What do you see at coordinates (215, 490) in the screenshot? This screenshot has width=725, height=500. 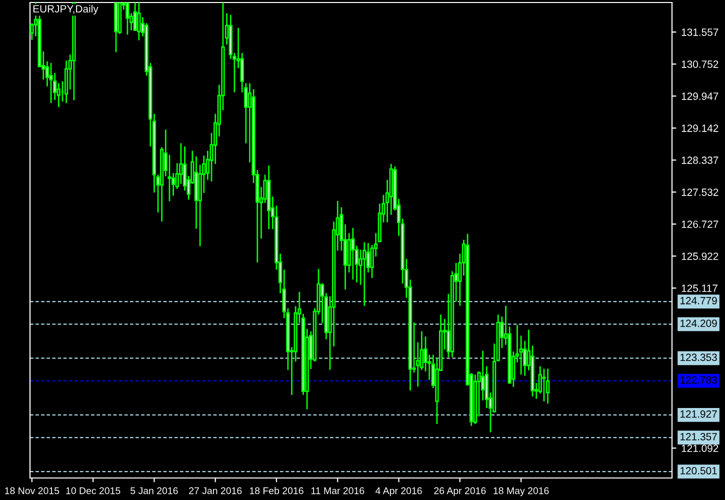 I see `x-tick-label: 27 Jan 2016` at bounding box center [215, 490].